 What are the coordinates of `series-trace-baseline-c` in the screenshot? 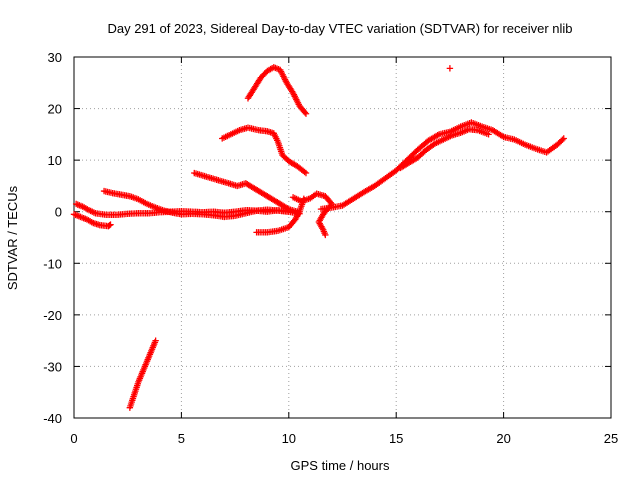 It's located at (196, 204).